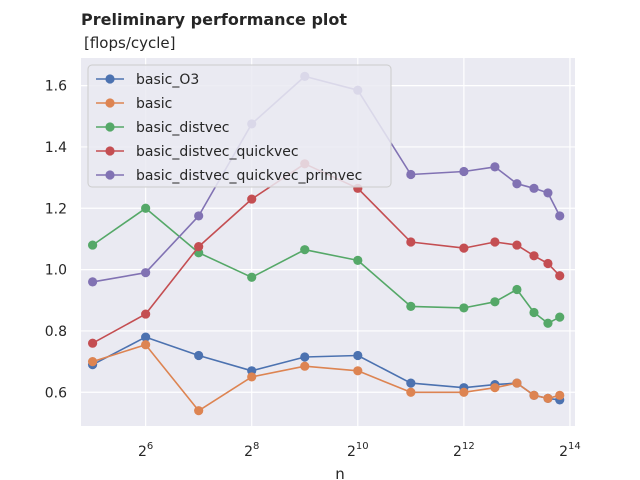 This screenshot has height=480, width=640. Describe the element at coordinates (56, 332) in the screenshot. I see `y-tick-label: 0.8` at that location.